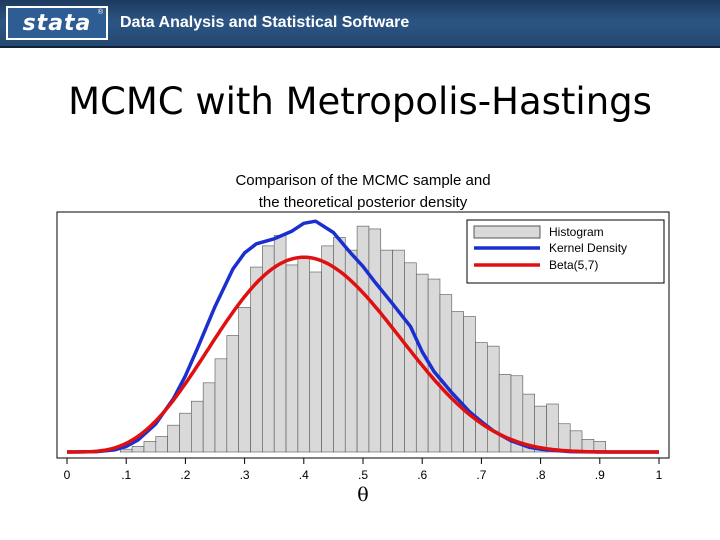 This screenshot has height=540, width=720. Describe the element at coordinates (363, 202) in the screenshot. I see `chart-subtitle: the theoretical posterior density` at that location.